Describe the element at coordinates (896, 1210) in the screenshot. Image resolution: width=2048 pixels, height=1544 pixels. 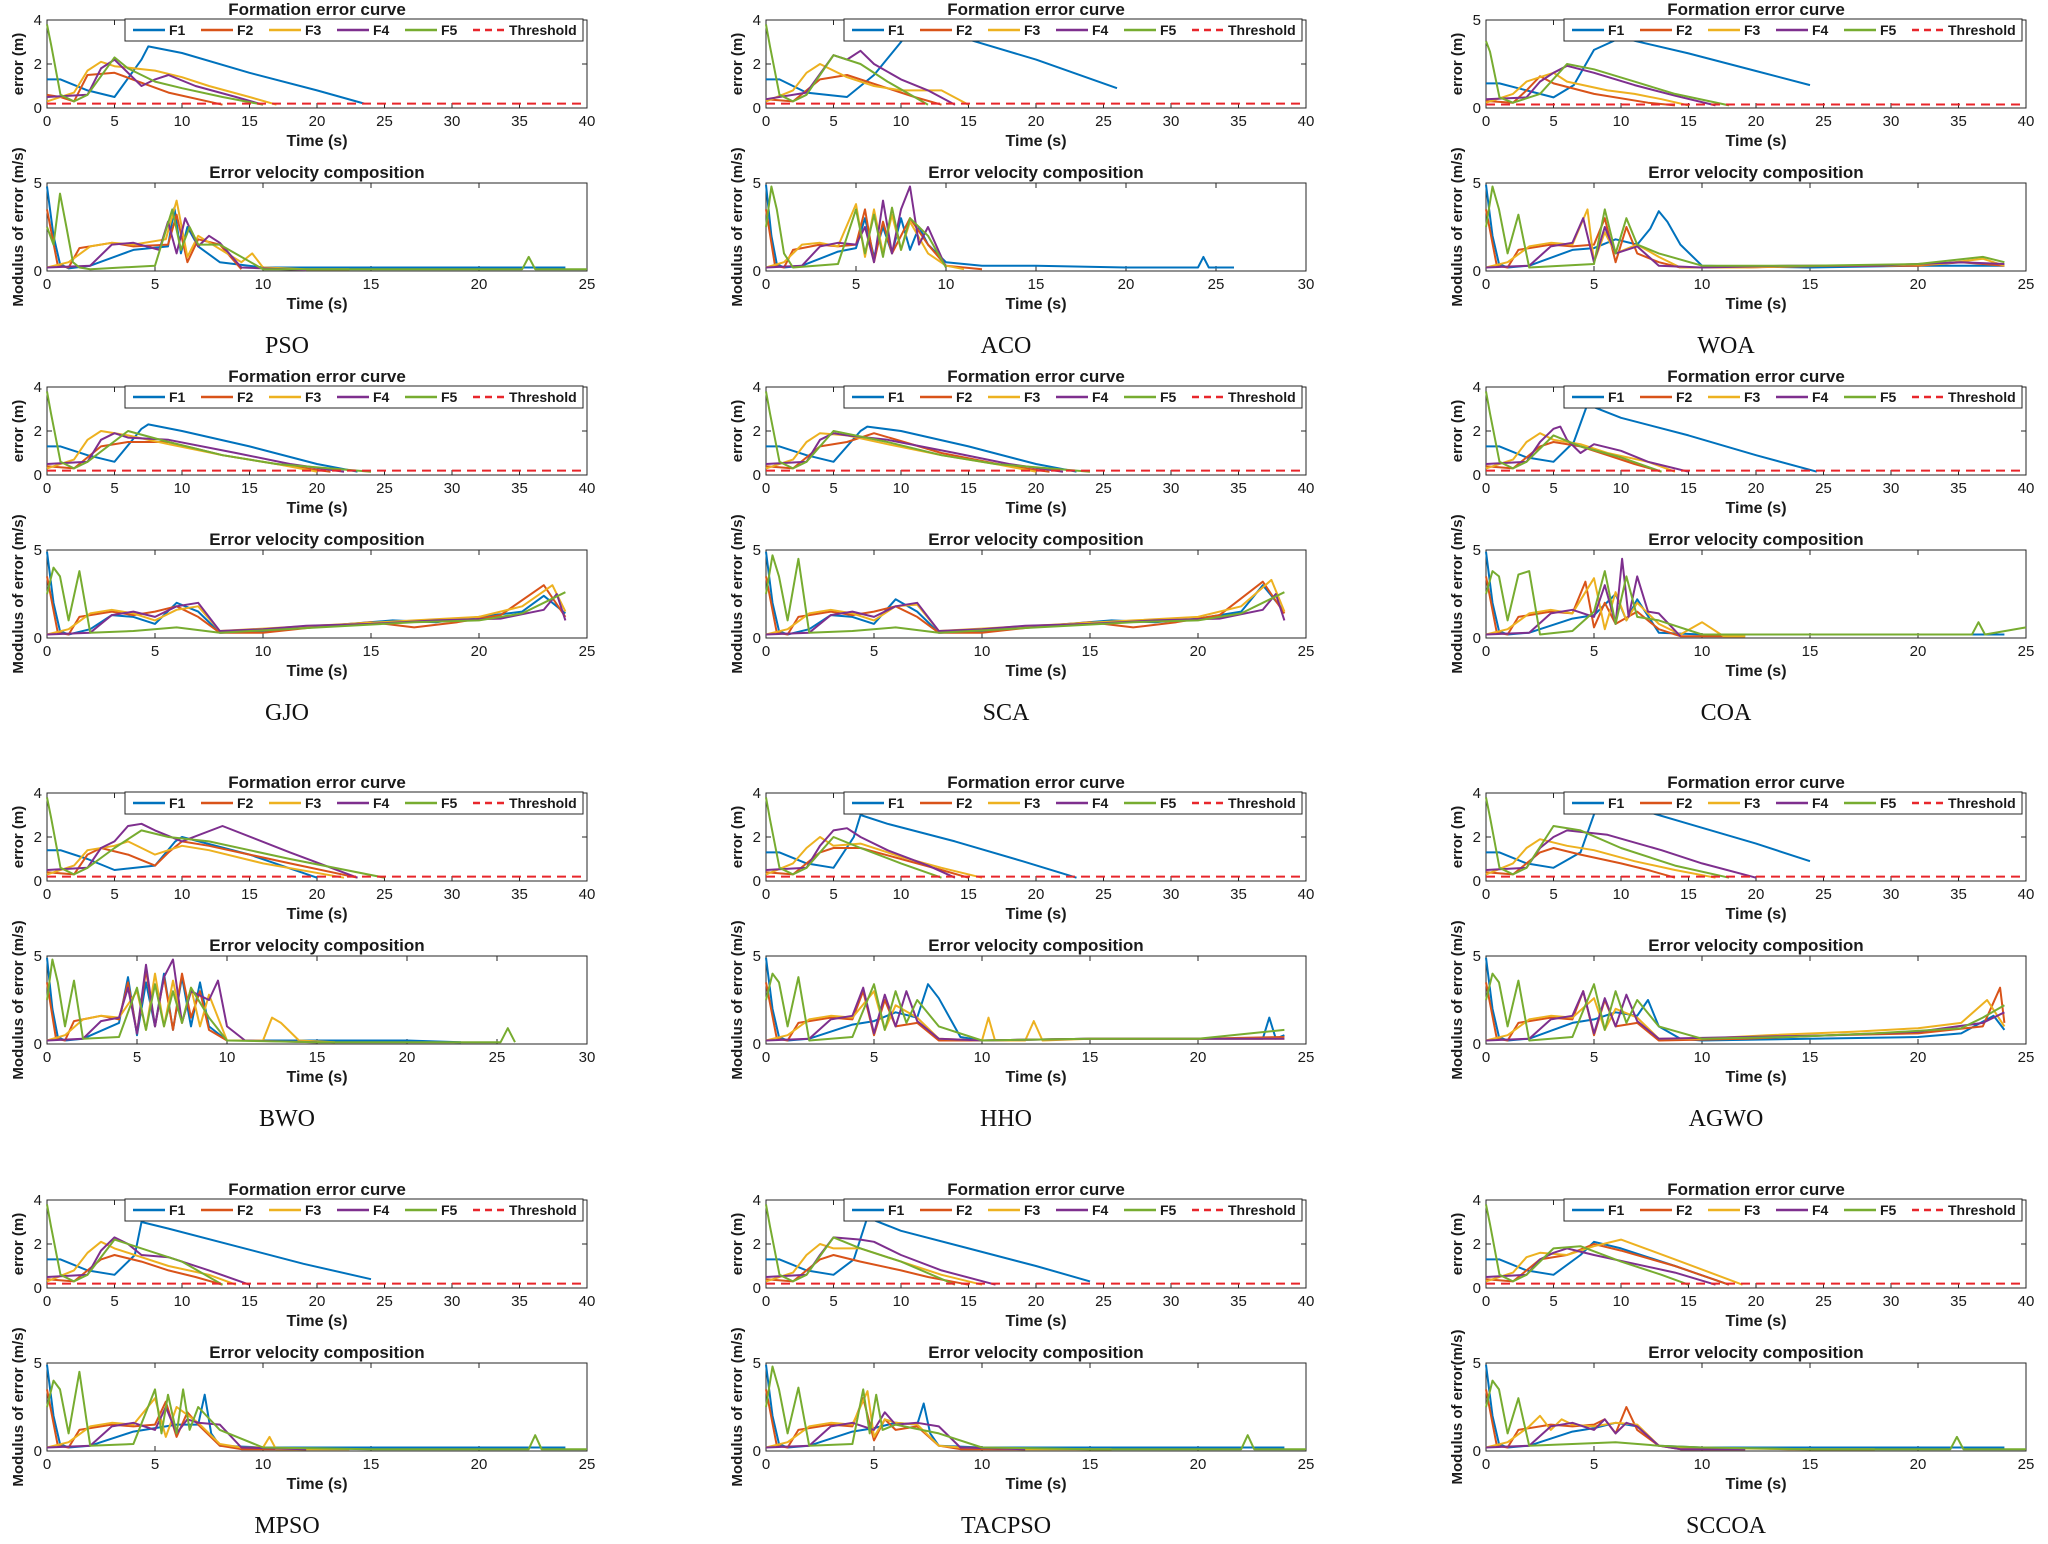
I see `legend-label-f1: F1` at that location.